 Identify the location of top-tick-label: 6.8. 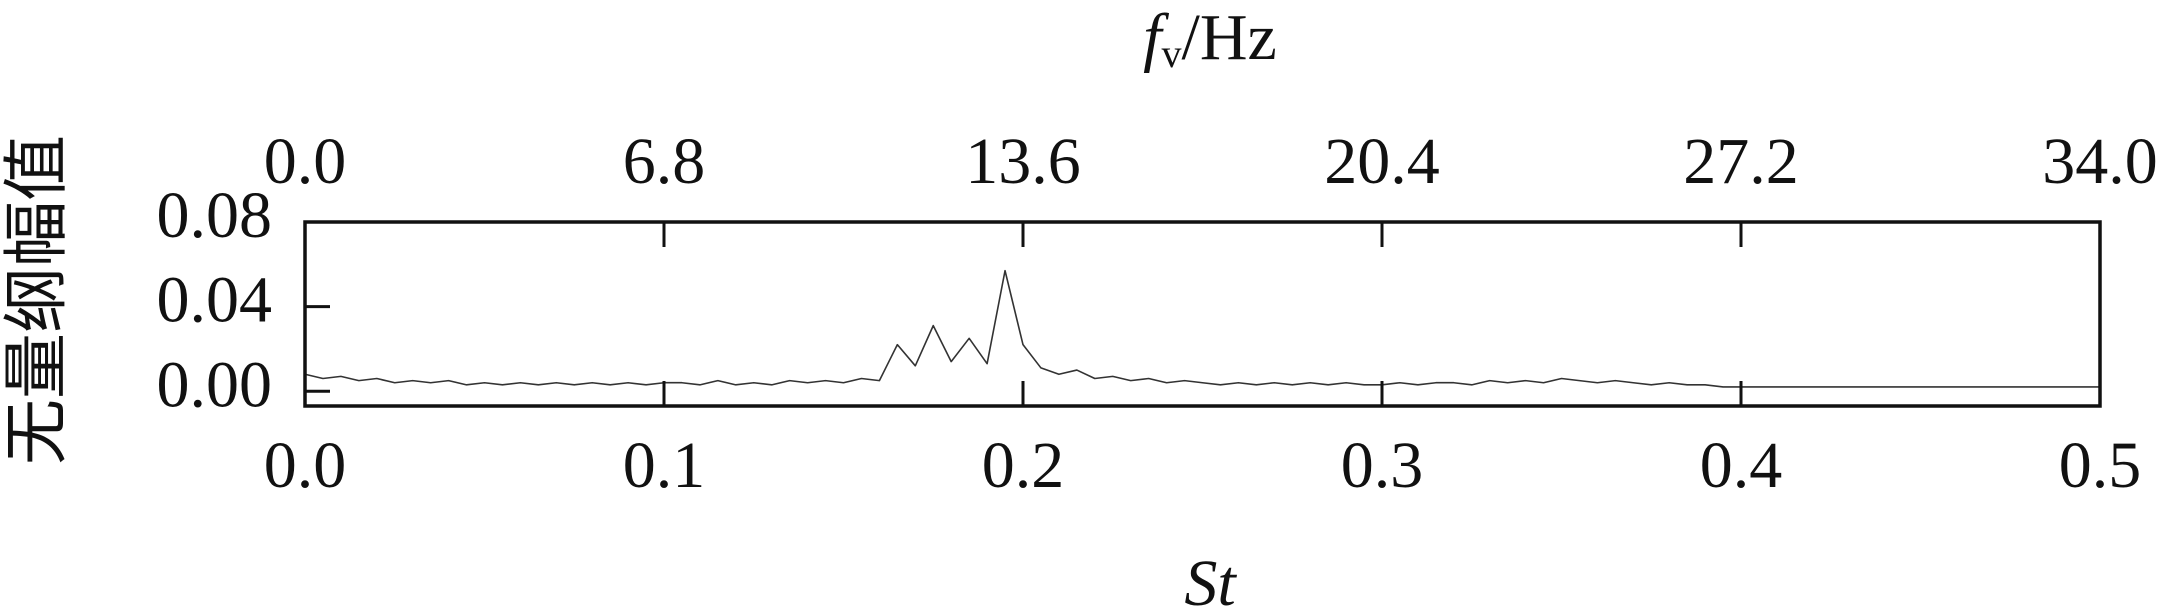
(664, 161).